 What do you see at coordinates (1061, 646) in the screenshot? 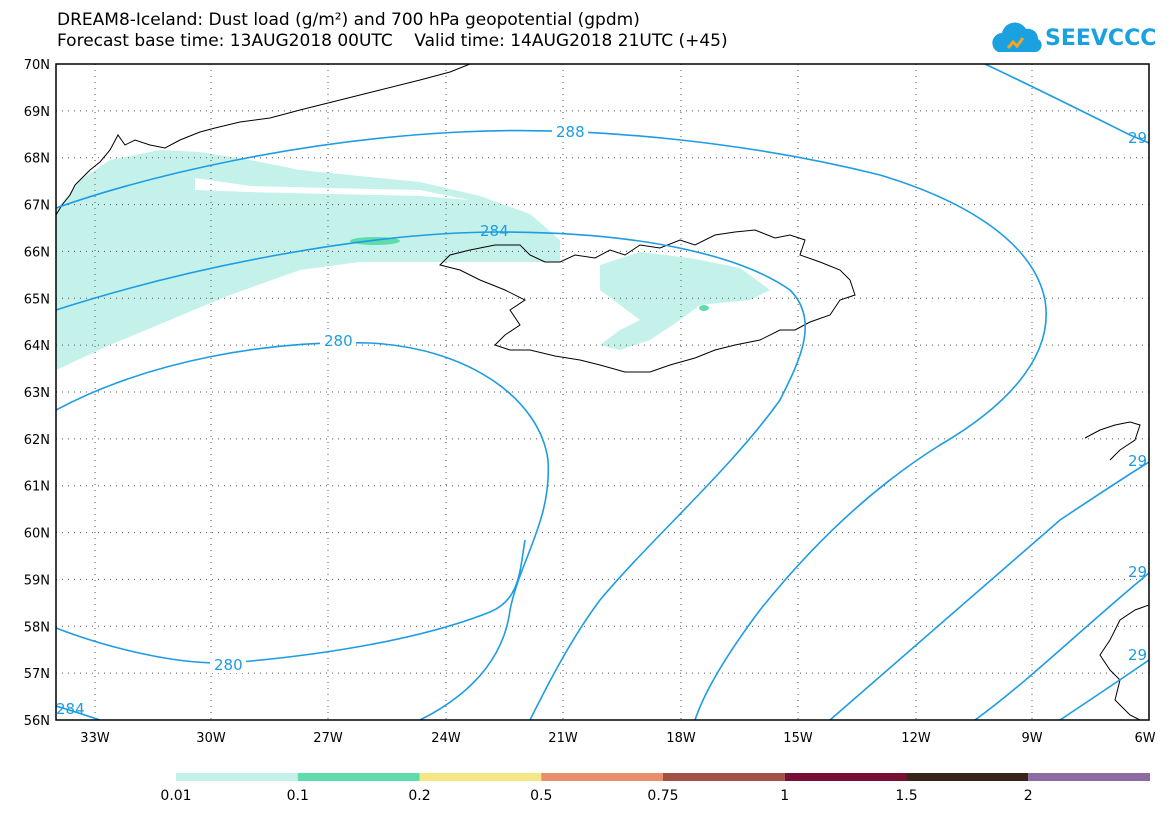
I see `contour-292-e2` at bounding box center [1061, 646].